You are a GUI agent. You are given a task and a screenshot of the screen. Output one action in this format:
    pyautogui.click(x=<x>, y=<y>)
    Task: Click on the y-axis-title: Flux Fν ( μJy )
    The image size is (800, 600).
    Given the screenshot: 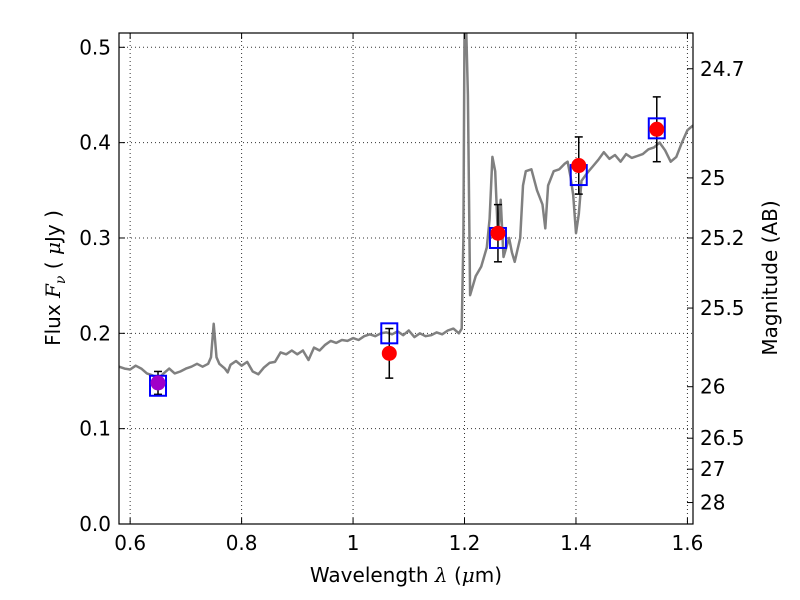 What is the action you would take?
    pyautogui.click(x=55, y=278)
    